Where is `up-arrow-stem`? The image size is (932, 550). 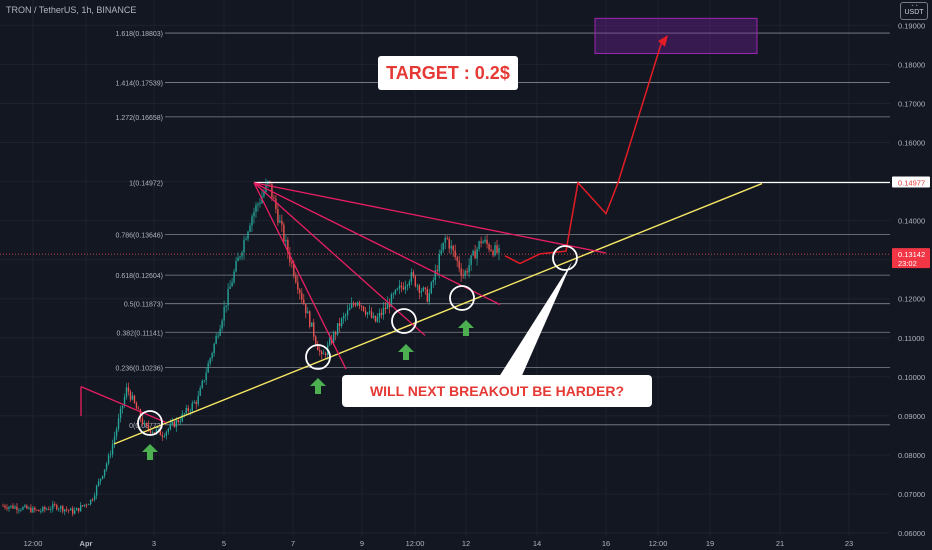
up-arrow-stem is located at coordinates (150, 456).